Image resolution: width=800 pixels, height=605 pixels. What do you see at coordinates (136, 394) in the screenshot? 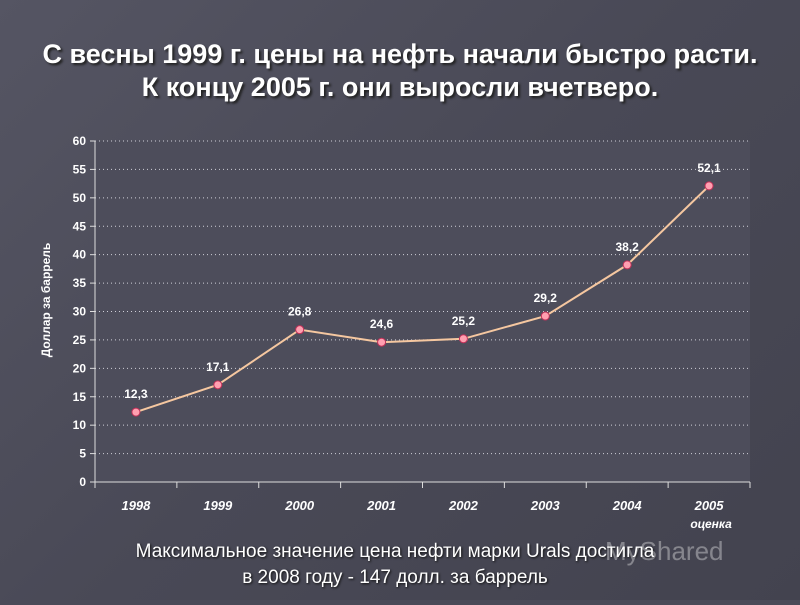
I see `data-label: 12,3` at bounding box center [136, 394].